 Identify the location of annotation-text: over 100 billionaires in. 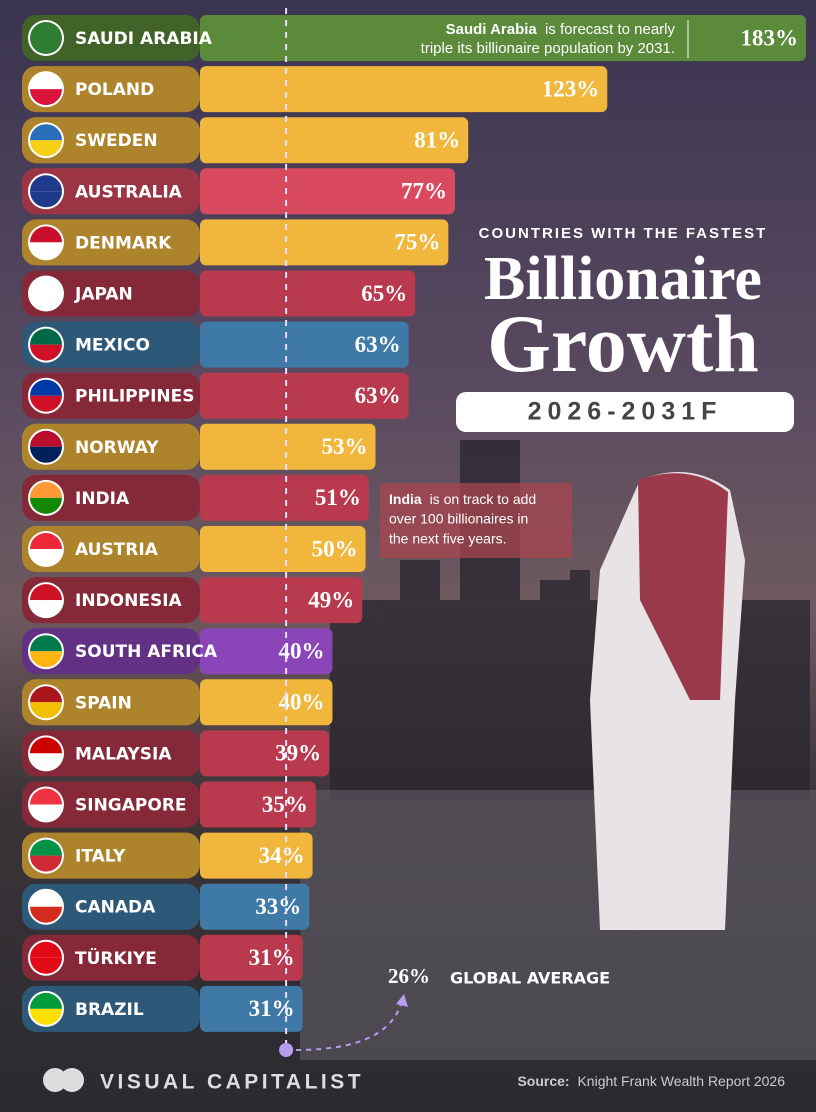
(458, 519).